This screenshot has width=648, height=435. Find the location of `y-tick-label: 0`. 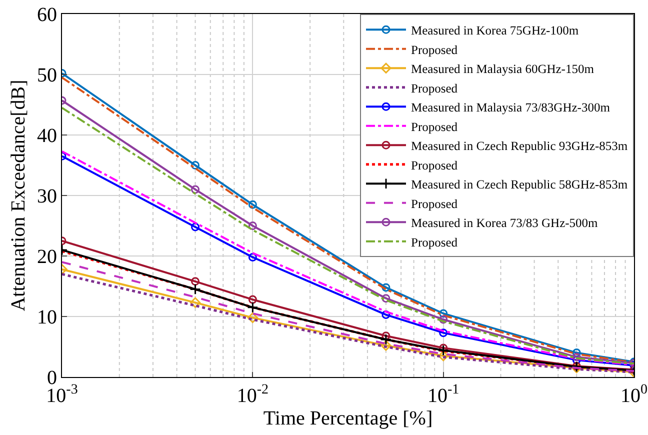

y-tick-label: 0 is located at coordinates (52, 378).